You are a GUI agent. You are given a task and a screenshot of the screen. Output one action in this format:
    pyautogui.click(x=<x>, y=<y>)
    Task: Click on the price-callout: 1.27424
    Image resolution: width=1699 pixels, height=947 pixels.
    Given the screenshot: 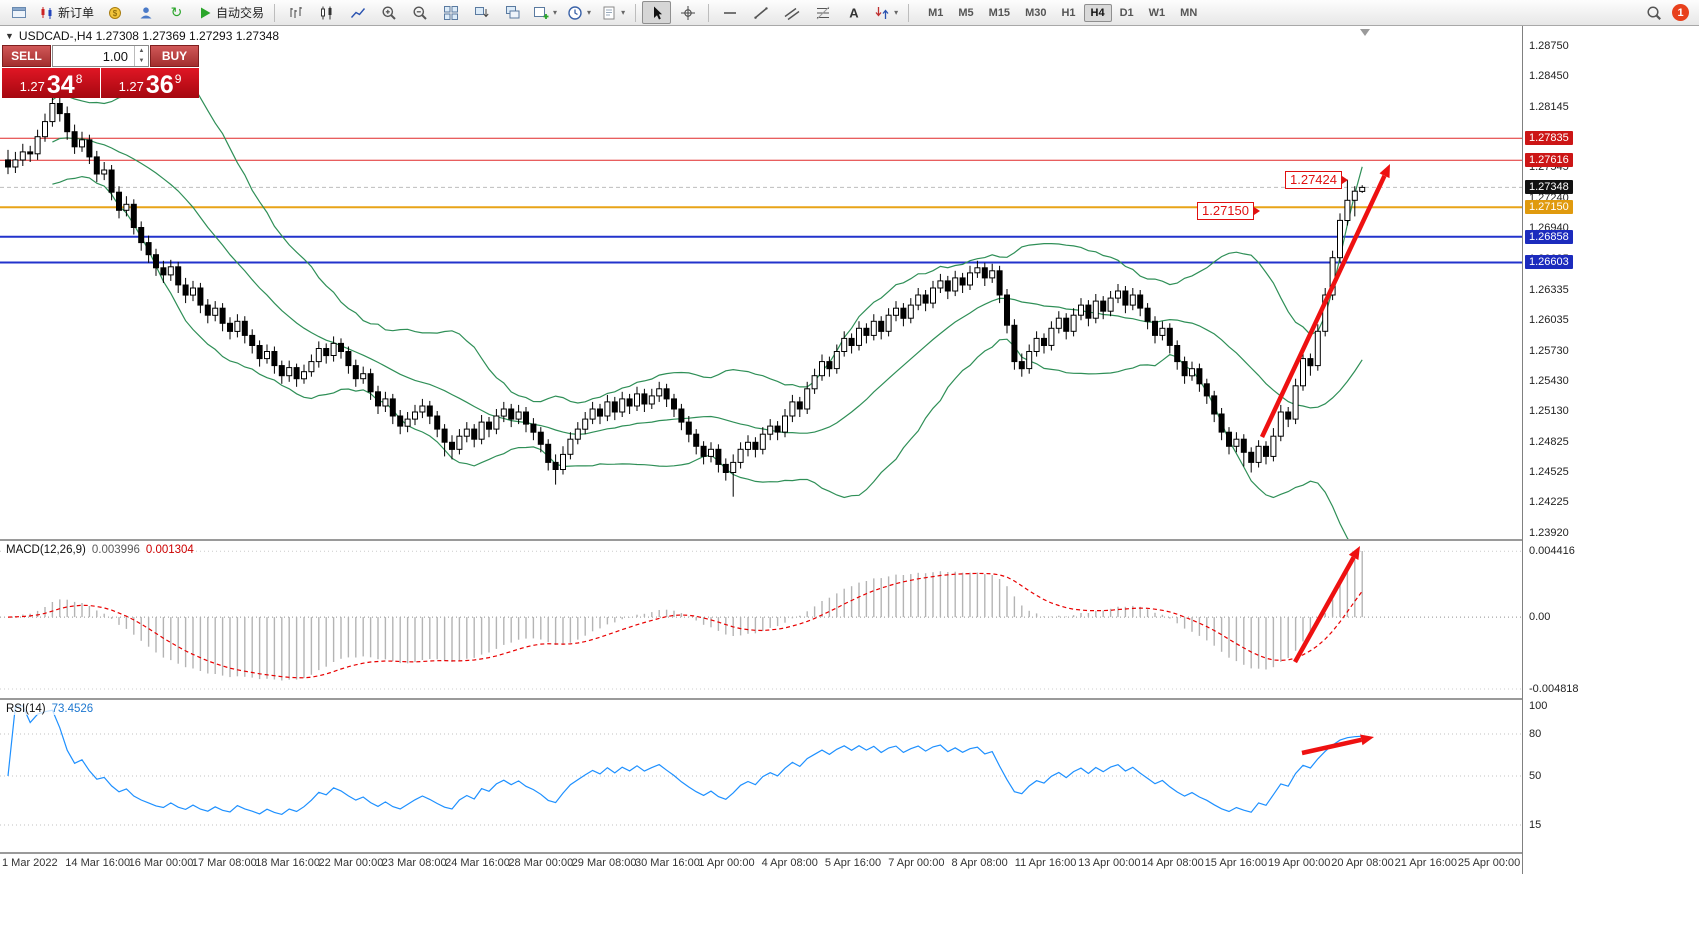 What is the action you would take?
    pyautogui.click(x=1316, y=180)
    